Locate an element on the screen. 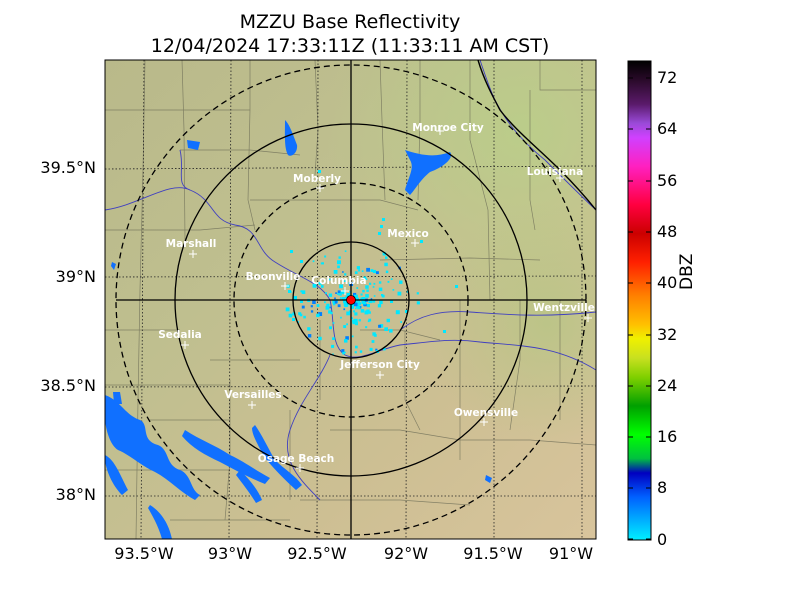  lat-label: 38°N is located at coordinates (75, 494).